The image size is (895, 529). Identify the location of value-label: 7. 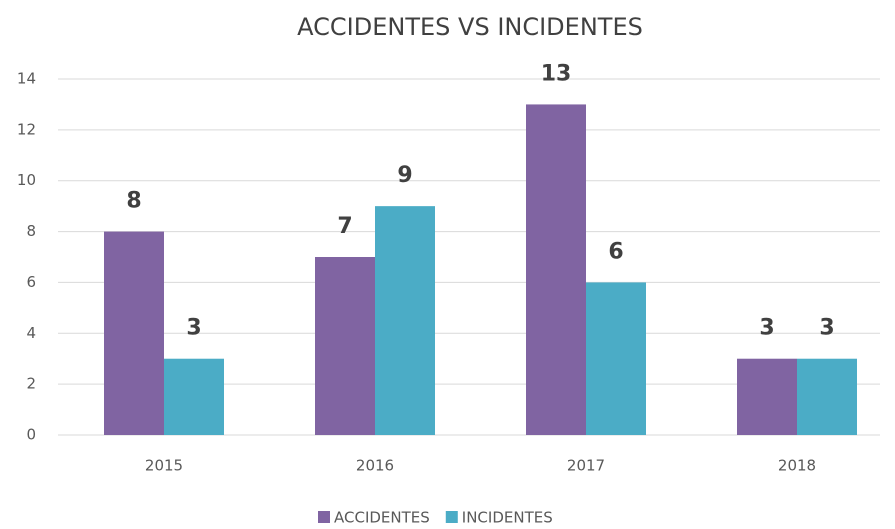
(344, 226).